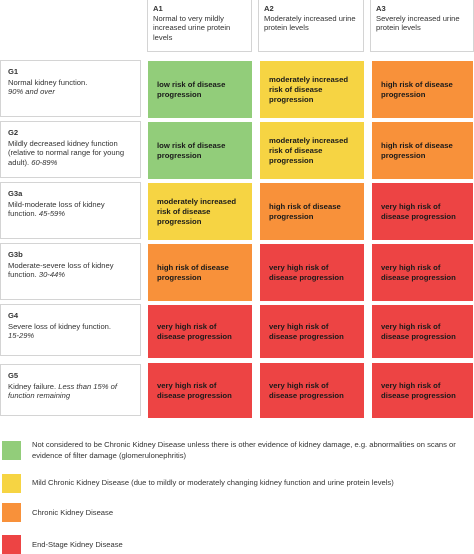 This screenshot has height=554, width=474. Describe the element at coordinates (70, 88) in the screenshot. I see `row-header-g1: G1 Normal kidney function. 90% and over` at that location.